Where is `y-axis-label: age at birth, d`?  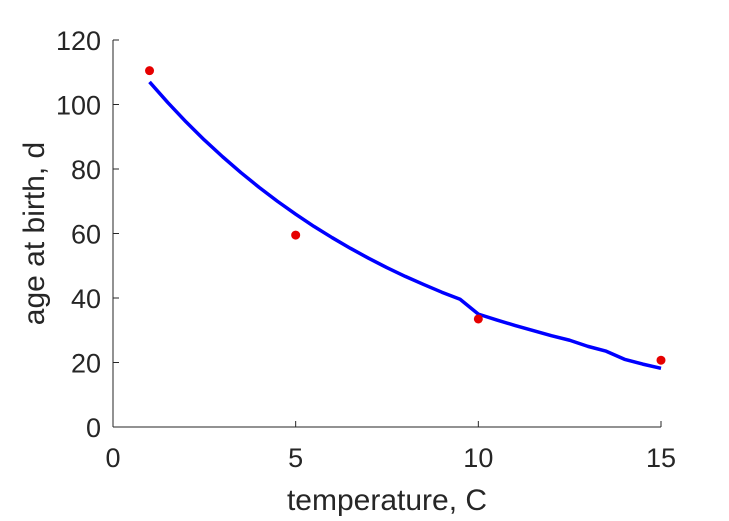 y-axis-label: age at birth, d is located at coordinates (34, 233).